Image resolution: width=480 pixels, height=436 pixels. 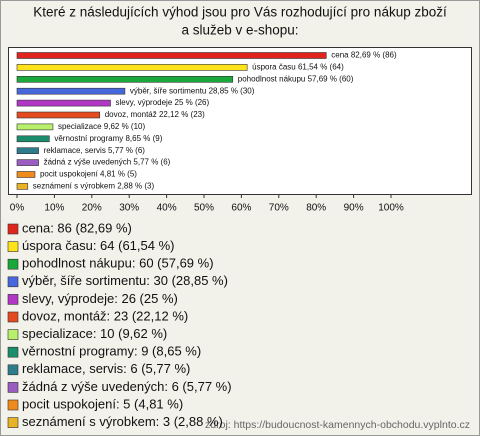 I want to click on legend-label: pohodlnost nákupu: 60 (57,69 %), so click(x=118, y=263).